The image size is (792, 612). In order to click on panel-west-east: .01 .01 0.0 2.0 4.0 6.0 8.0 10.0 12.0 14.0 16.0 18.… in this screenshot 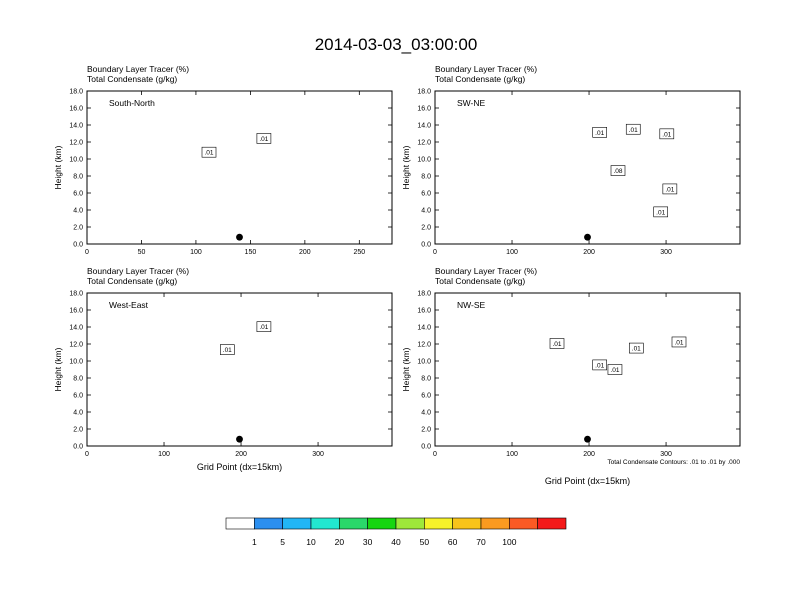, I will do `click(223, 369)`.